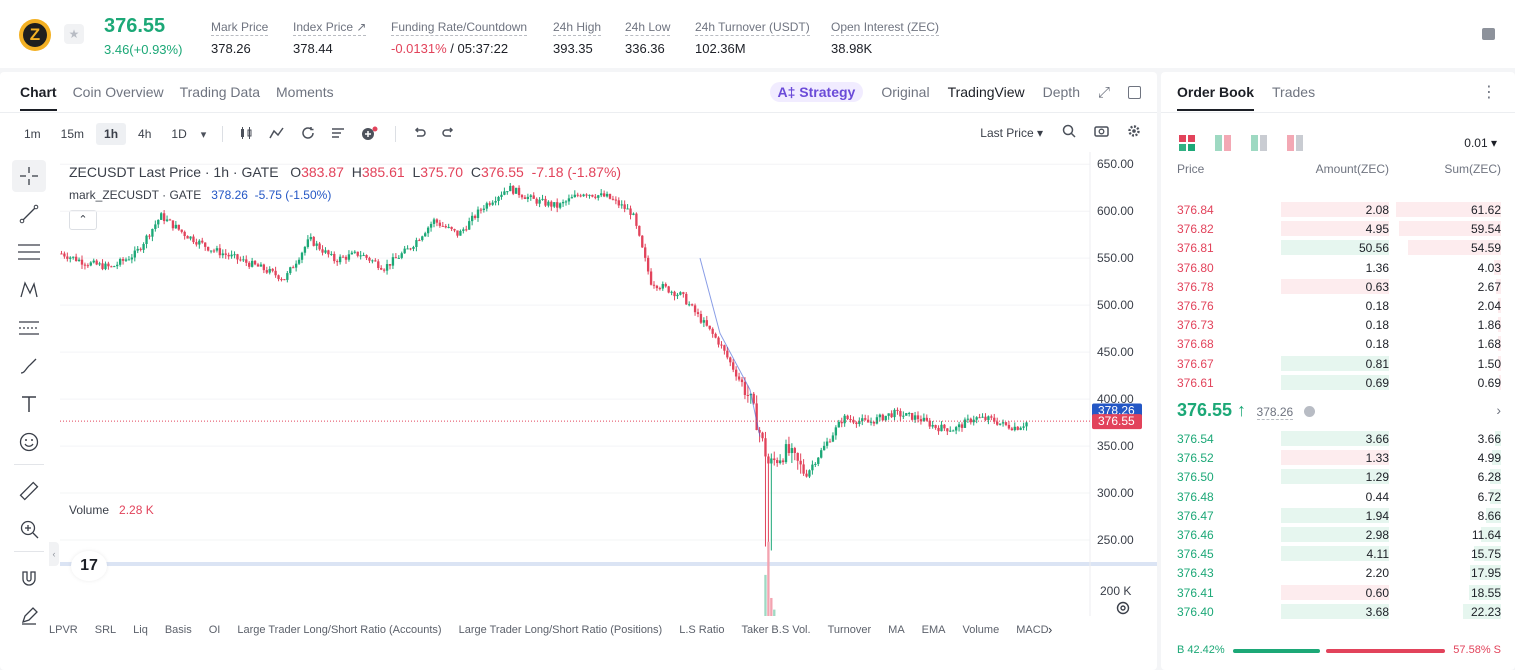 The width and height of the screenshot is (1515, 670). Describe the element at coordinates (370, 134) in the screenshot. I see `add-alert-icon` at that location.